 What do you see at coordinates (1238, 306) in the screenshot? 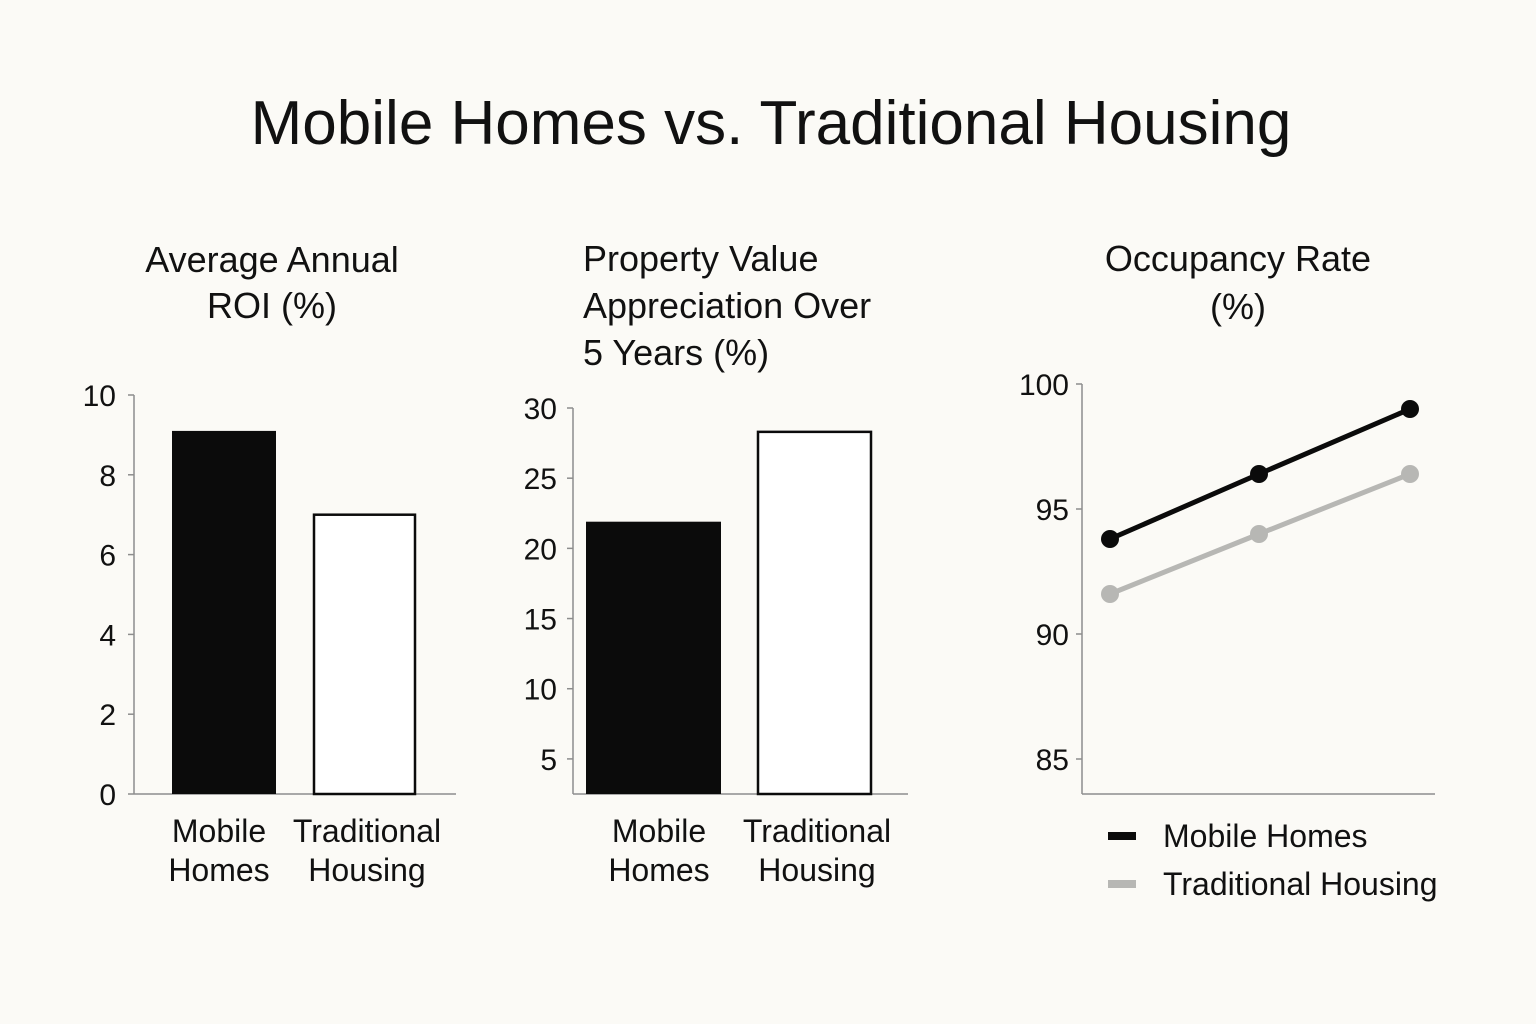
I see `panel-title-line: (%)` at bounding box center [1238, 306].